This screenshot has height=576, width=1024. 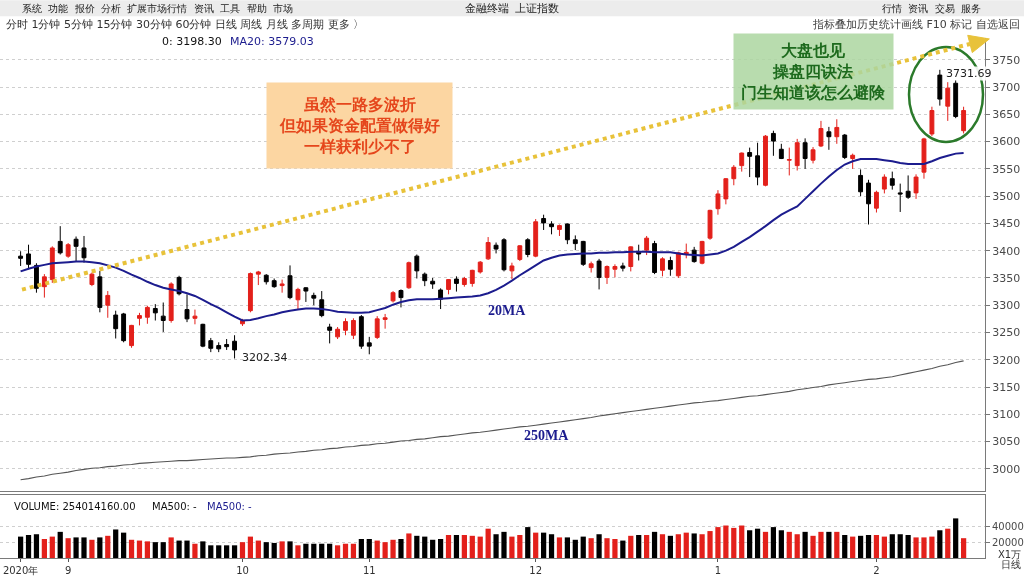 I want to click on series-label: 20MA, so click(x=507, y=310).